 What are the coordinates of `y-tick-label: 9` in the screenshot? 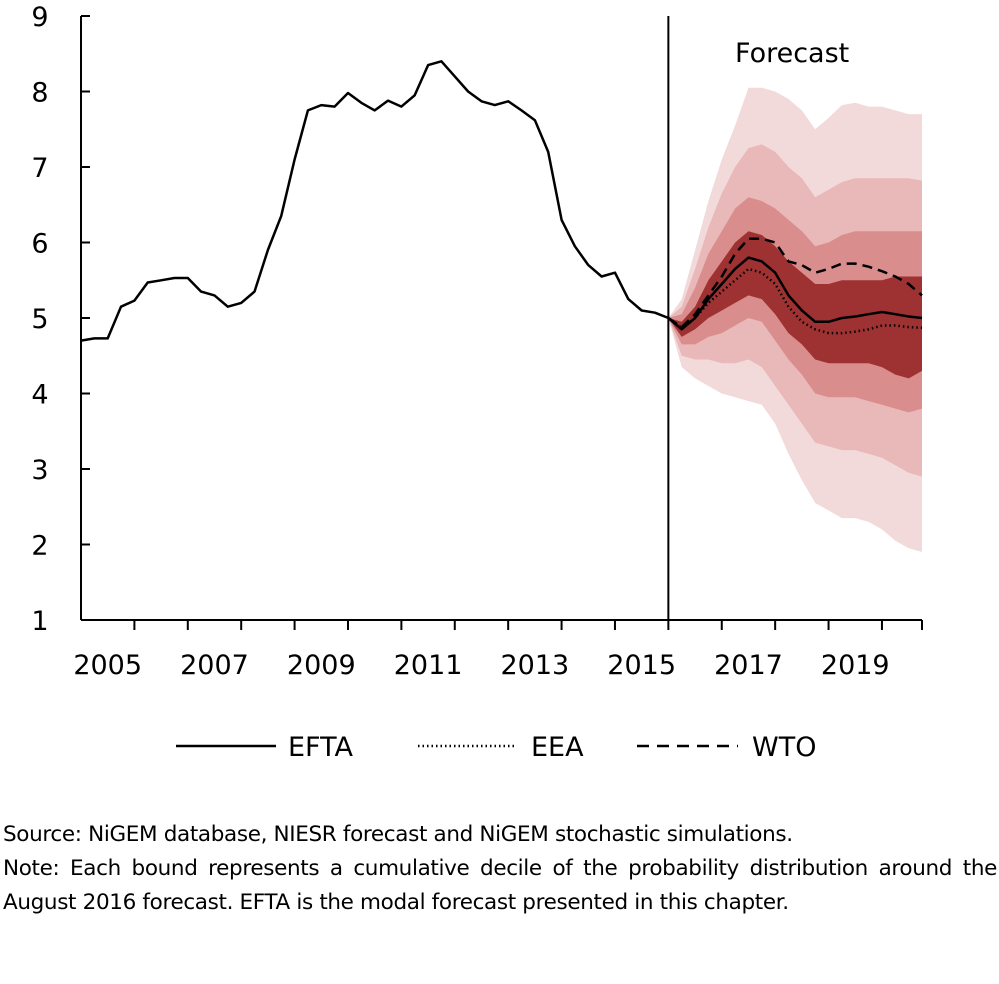 It's located at (39, 17).